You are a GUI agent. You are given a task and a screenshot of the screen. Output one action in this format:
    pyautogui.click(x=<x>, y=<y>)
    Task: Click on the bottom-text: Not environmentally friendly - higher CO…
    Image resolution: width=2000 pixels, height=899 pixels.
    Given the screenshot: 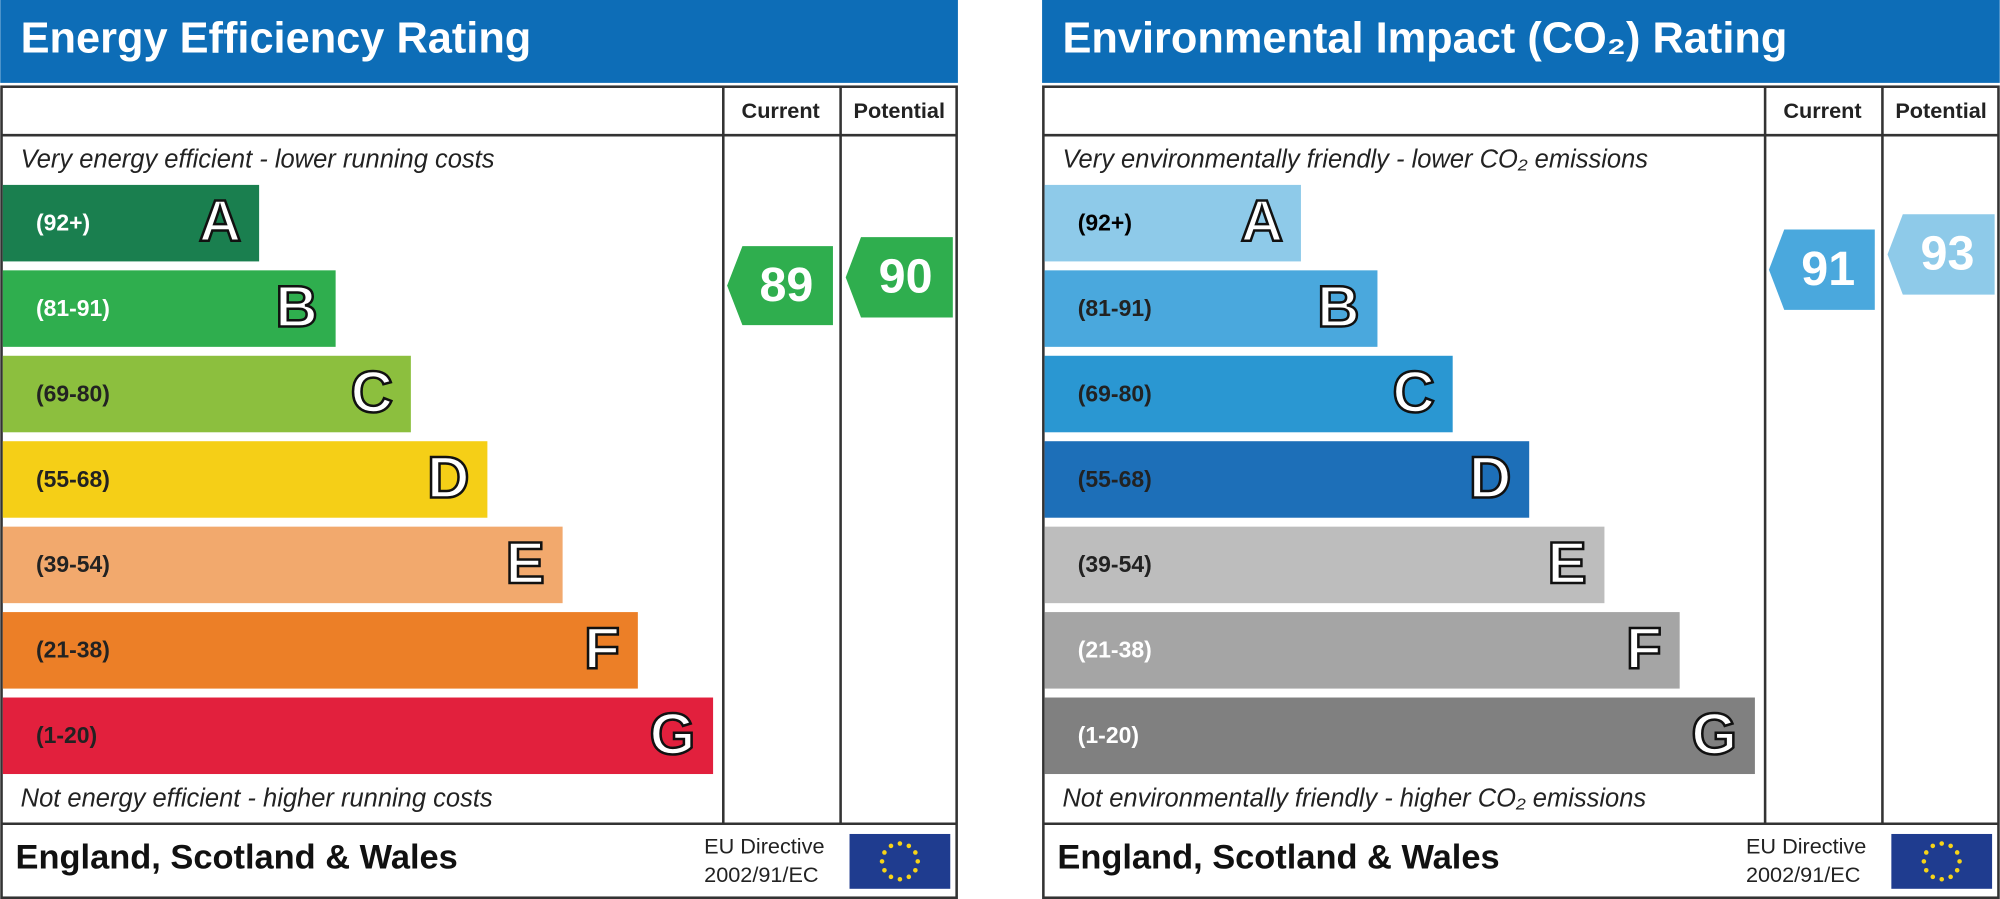 What is the action you would take?
    pyautogui.click(x=1354, y=798)
    